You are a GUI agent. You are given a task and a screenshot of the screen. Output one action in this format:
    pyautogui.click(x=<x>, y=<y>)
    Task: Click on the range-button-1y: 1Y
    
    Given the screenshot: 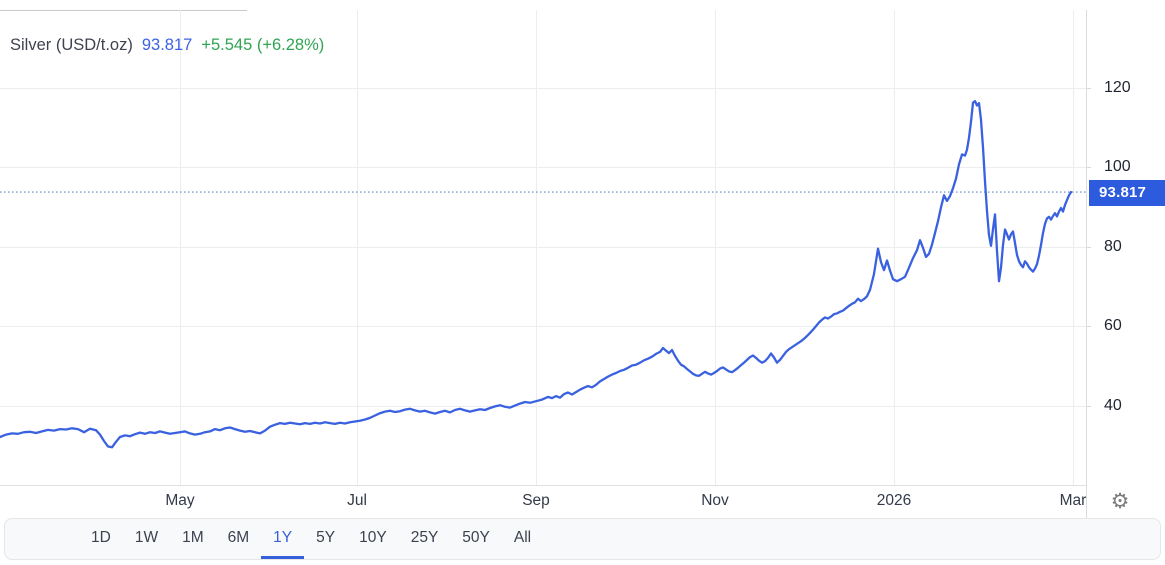 What is the action you would take?
    pyautogui.click(x=283, y=539)
    